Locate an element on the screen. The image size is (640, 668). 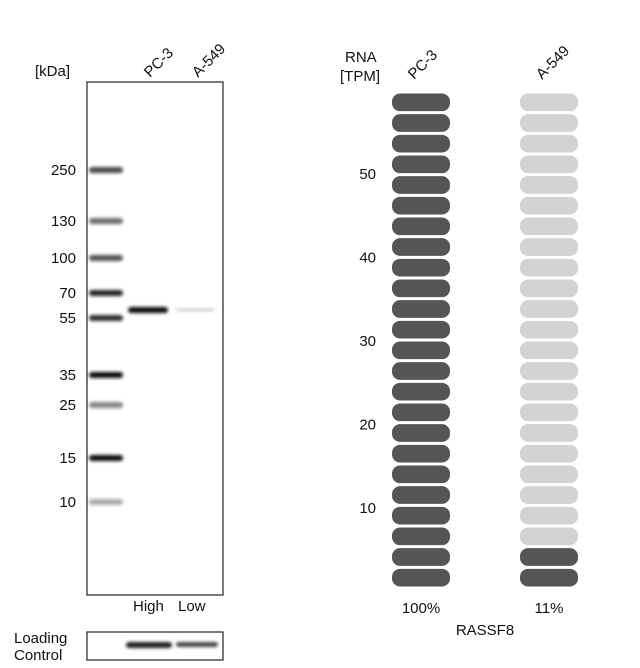
lane-level: Low is located at coordinates (192, 606).